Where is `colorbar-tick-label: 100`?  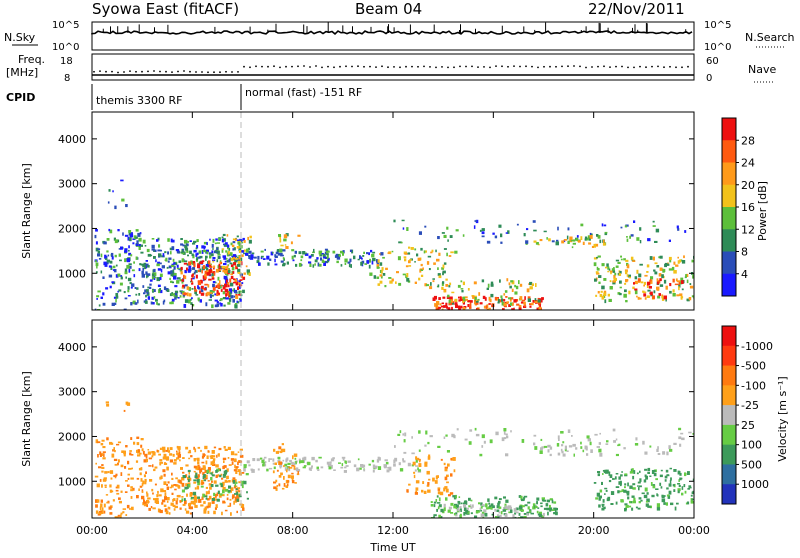 colorbar-tick-label: 100 is located at coordinates (751, 445).